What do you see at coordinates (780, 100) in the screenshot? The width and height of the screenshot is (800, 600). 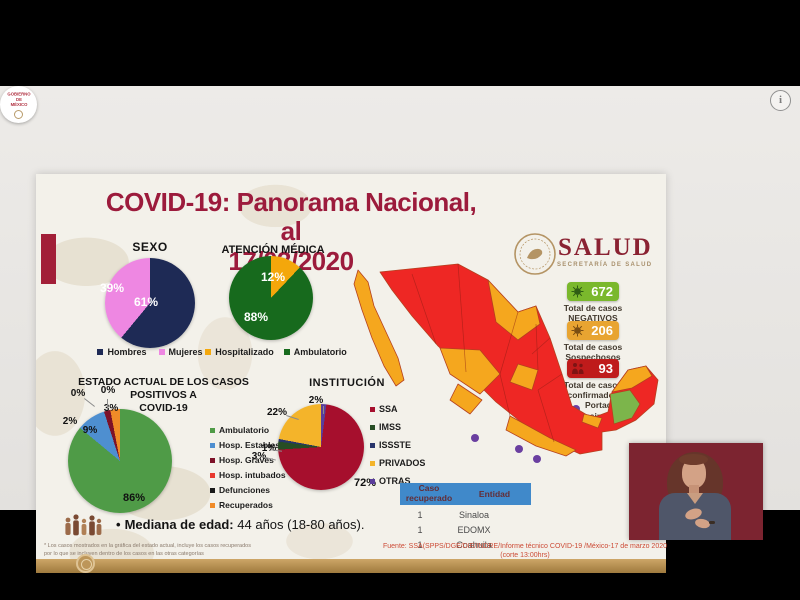 I see `player-info-button: i` at bounding box center [780, 100].